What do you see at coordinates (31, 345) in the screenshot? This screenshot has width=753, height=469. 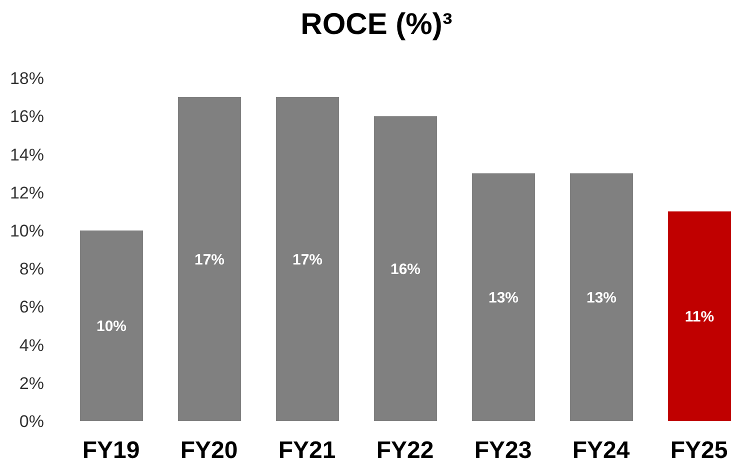 I see `y-tick-label: 4%` at bounding box center [31, 345].